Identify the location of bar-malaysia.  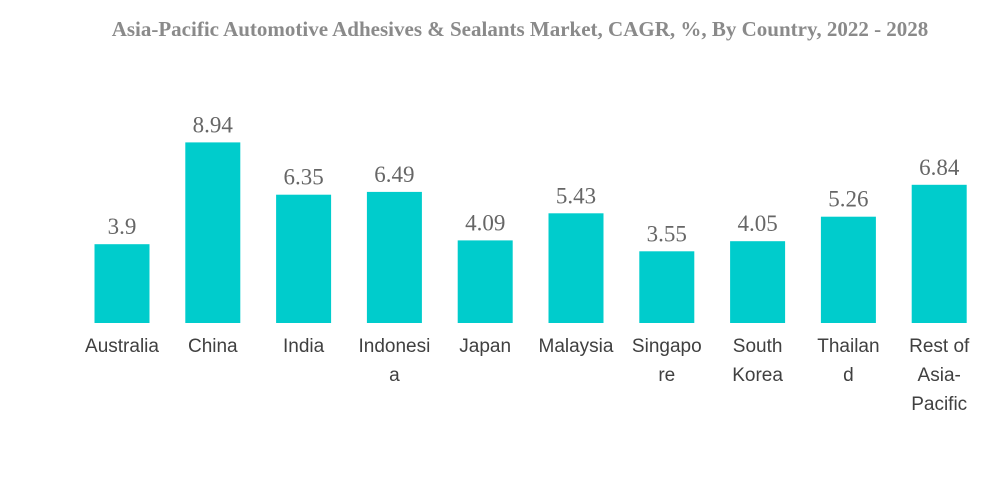
(576, 268).